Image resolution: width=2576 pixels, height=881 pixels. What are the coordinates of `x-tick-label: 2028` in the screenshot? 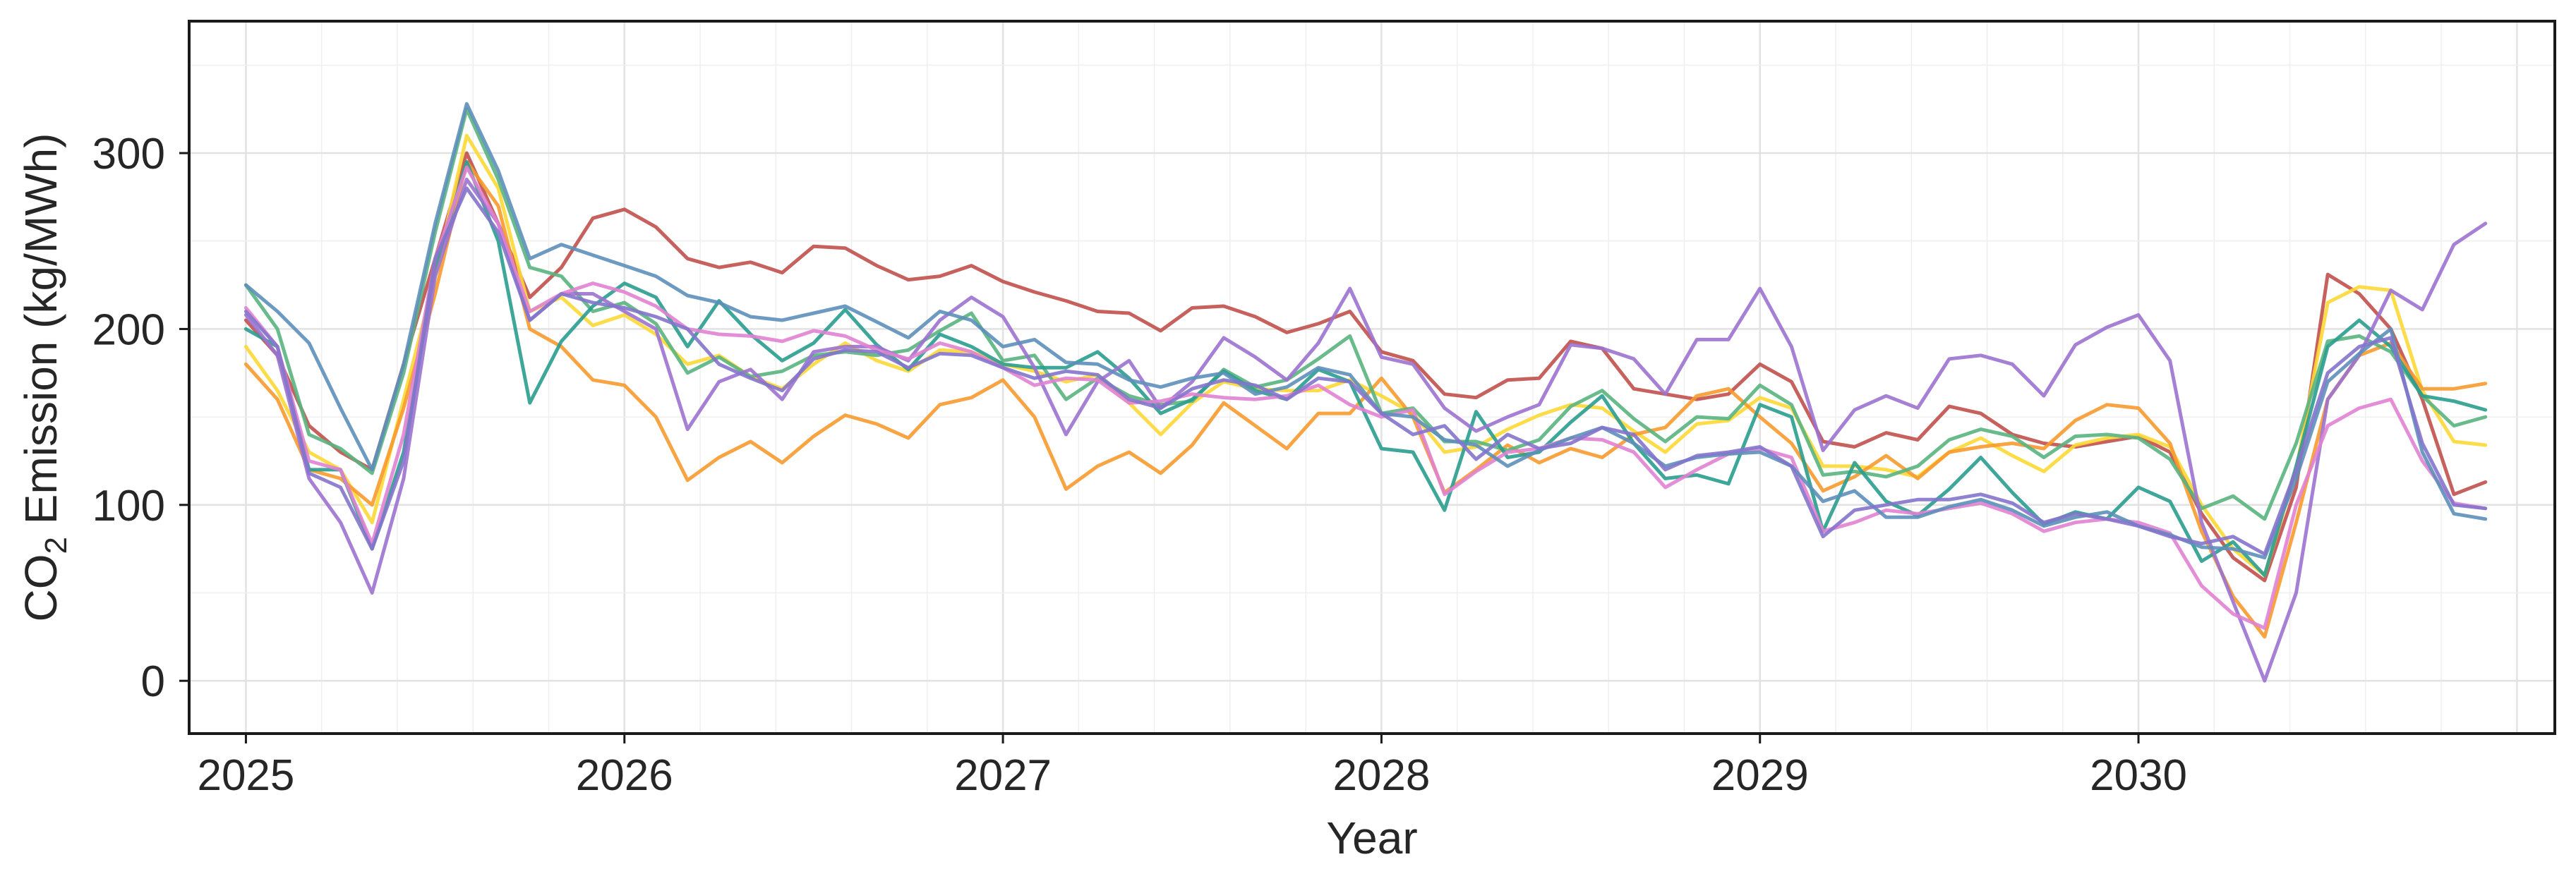 It's located at (1381, 775).